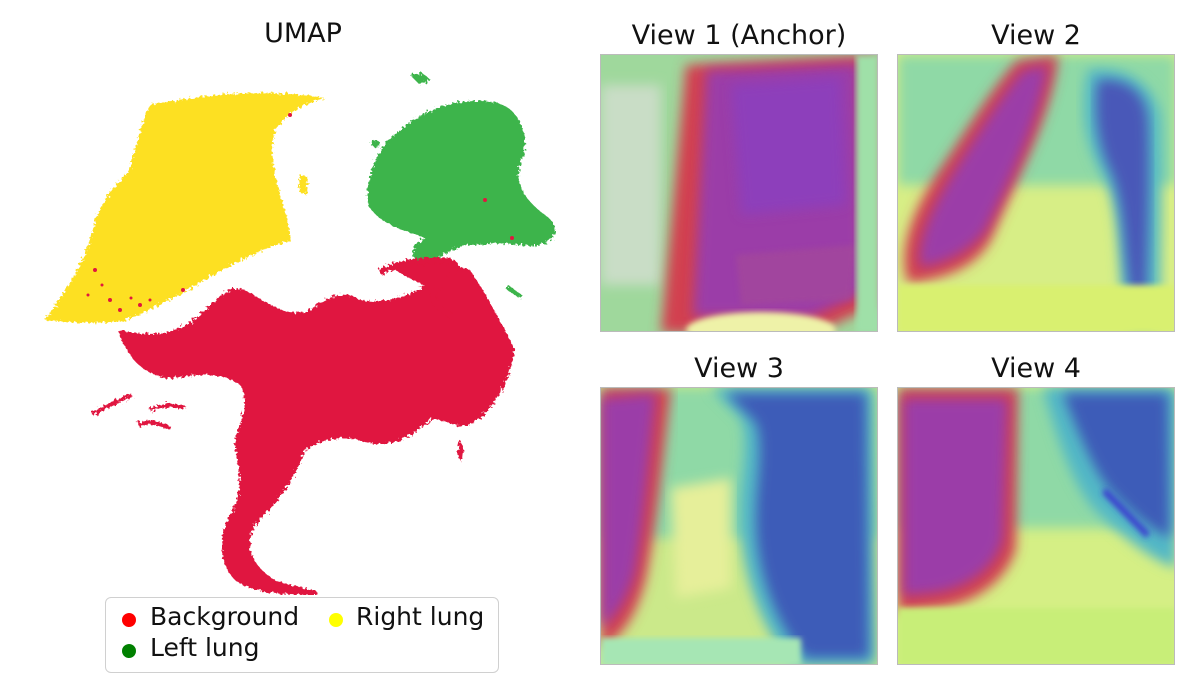 This screenshot has height=700, width=1200. I want to click on legend-marker-right-lung, so click(336, 620).